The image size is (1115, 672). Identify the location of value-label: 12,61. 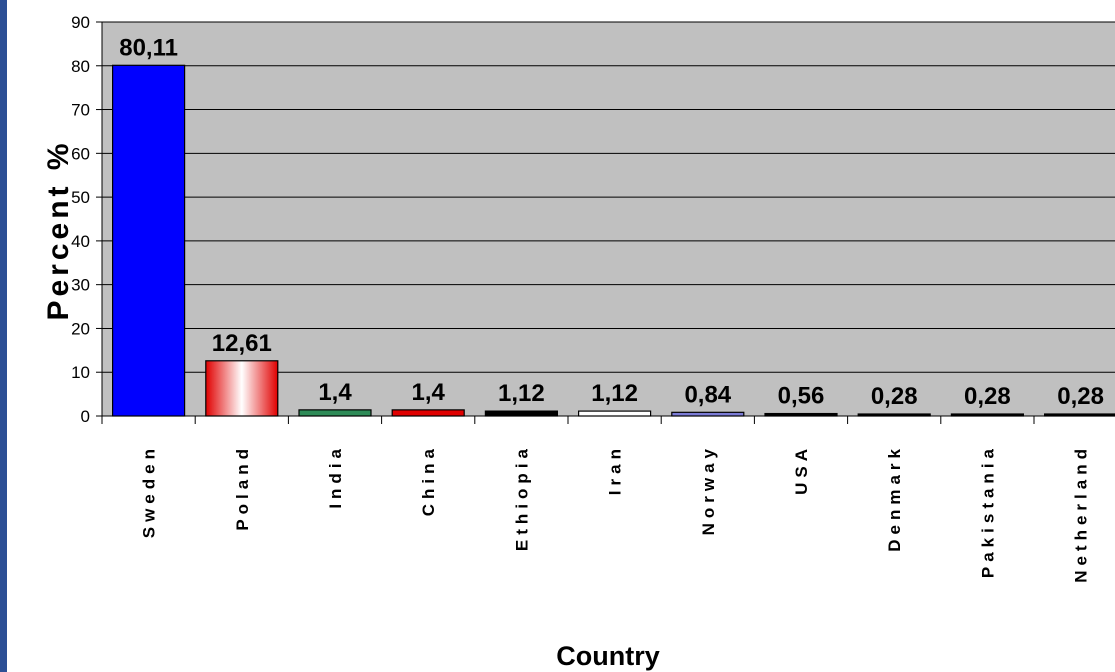
(242, 343).